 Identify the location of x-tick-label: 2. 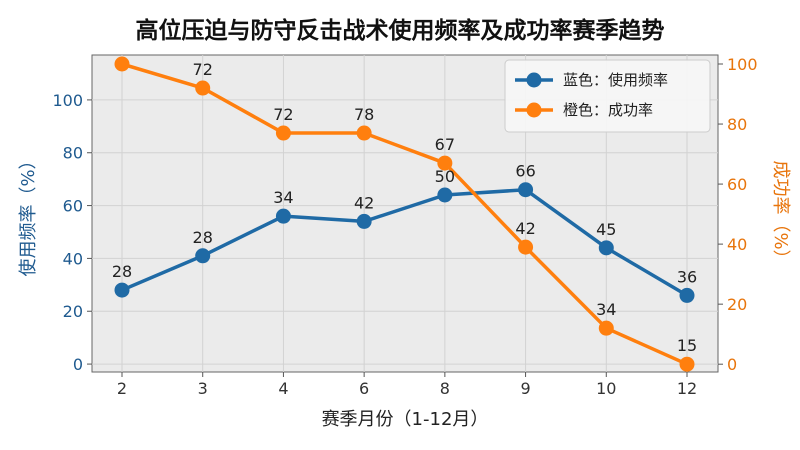
(122, 388).